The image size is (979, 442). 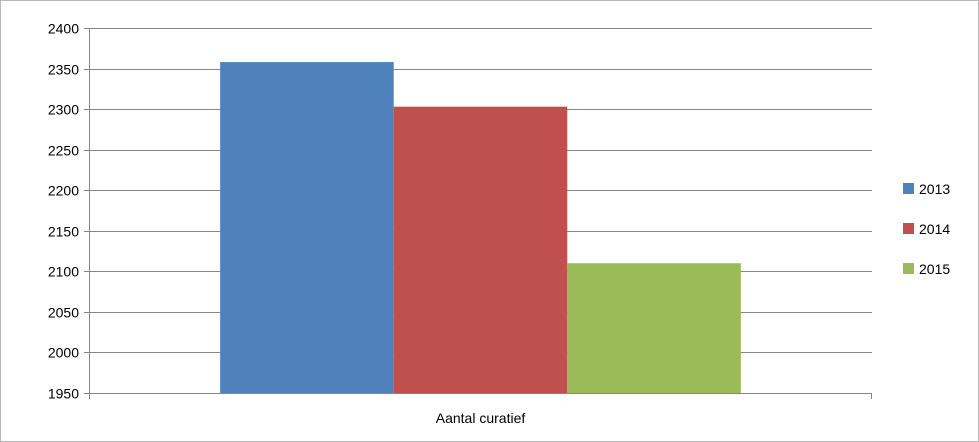 What do you see at coordinates (934, 189) in the screenshot?
I see `legend-label: 2013` at bounding box center [934, 189].